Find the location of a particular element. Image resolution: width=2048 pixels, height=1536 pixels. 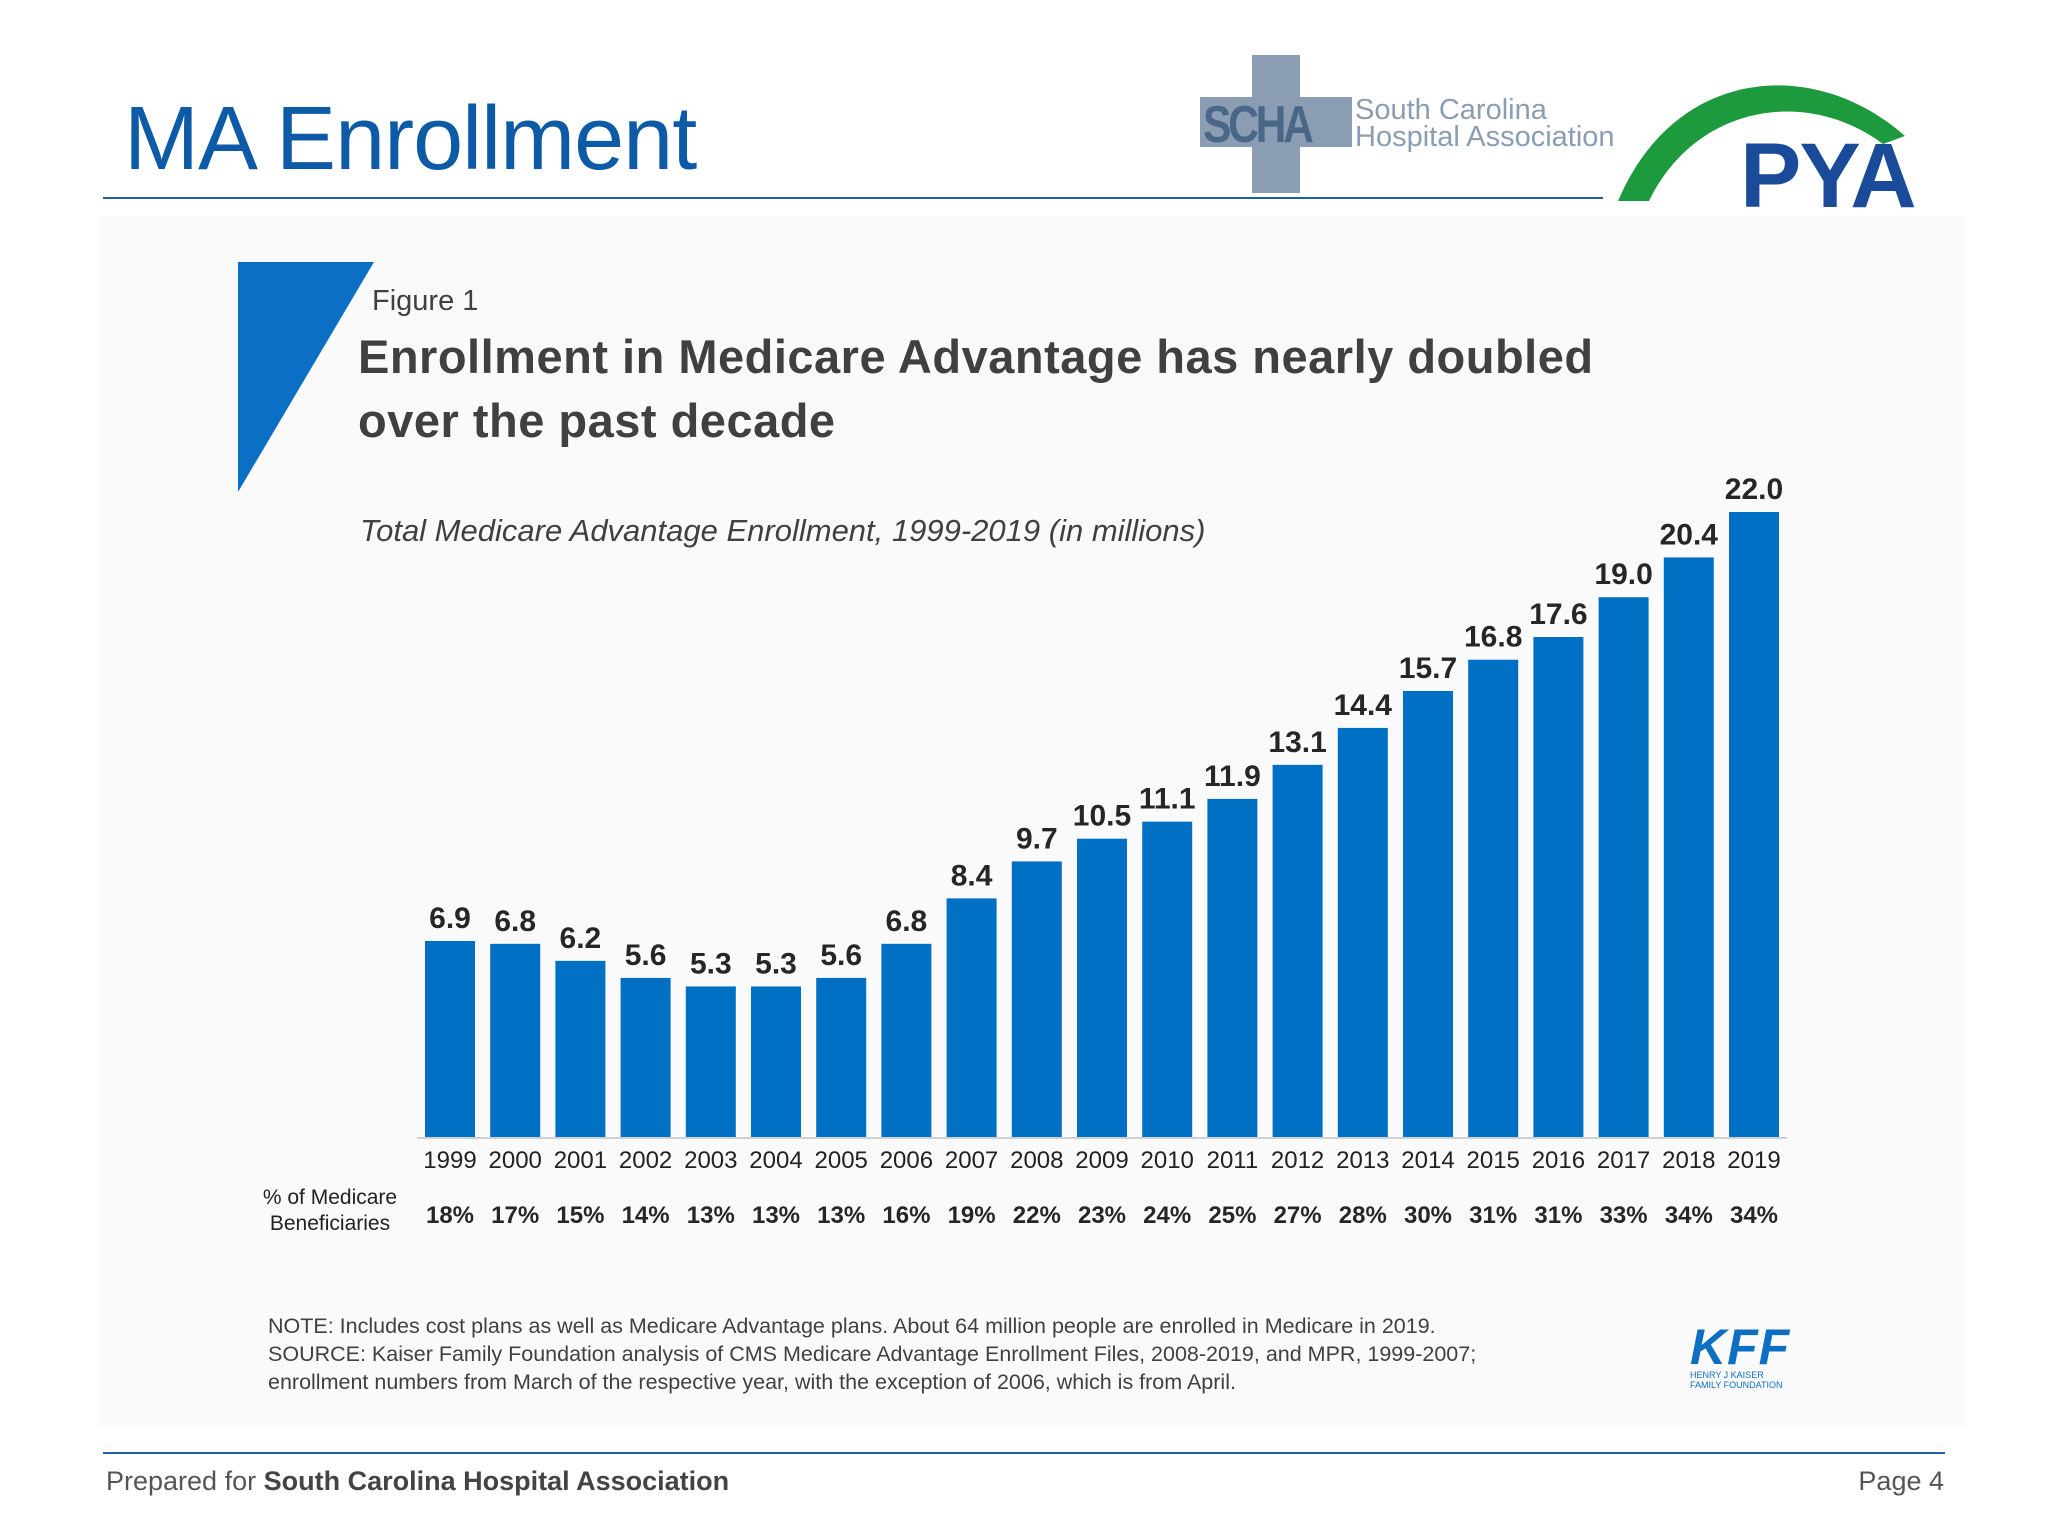

value-label-2005: 5.6 is located at coordinates (841, 955).